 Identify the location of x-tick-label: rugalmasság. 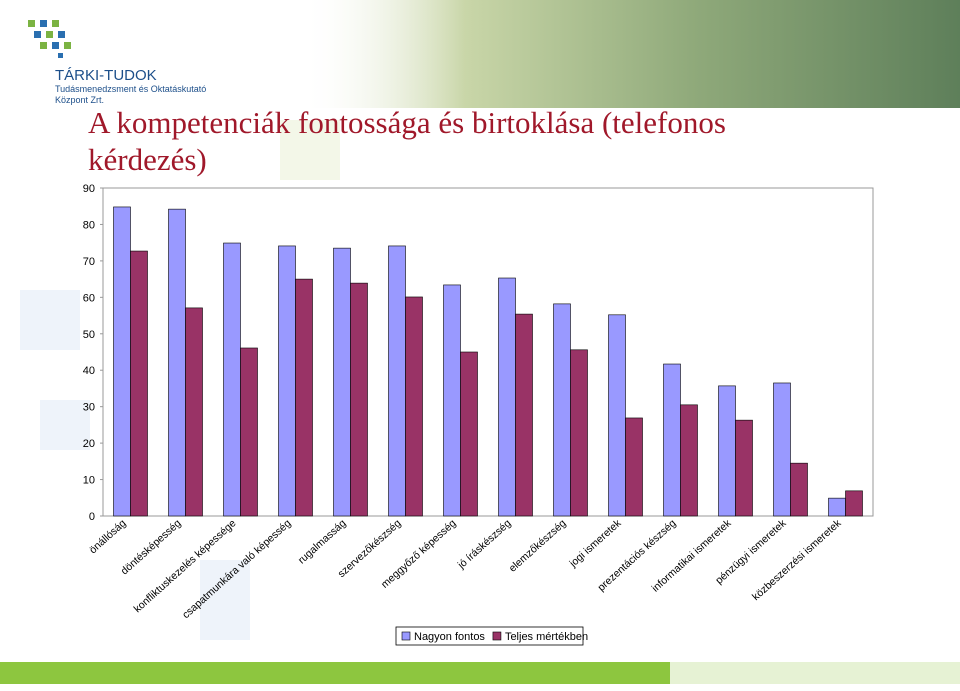
(322, 541).